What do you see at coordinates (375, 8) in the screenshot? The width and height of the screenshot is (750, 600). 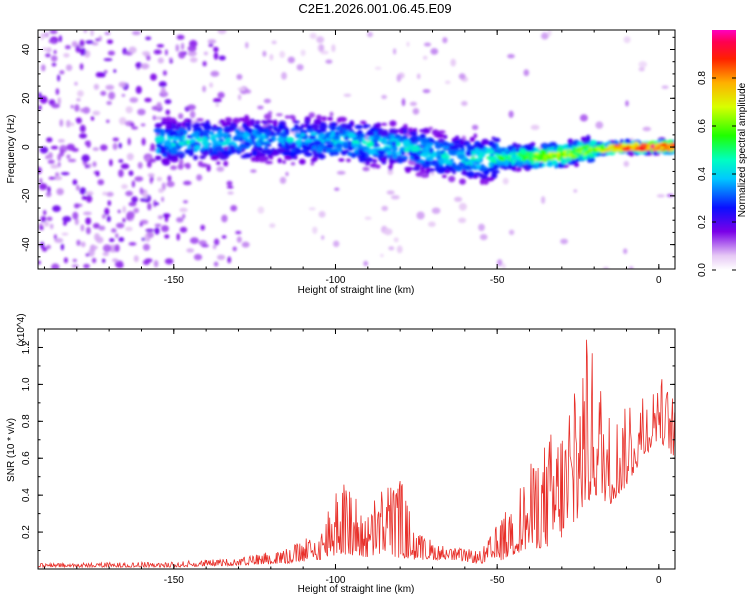 I see `page-title: C2E1.2026.001.06.45.E09` at bounding box center [375, 8].